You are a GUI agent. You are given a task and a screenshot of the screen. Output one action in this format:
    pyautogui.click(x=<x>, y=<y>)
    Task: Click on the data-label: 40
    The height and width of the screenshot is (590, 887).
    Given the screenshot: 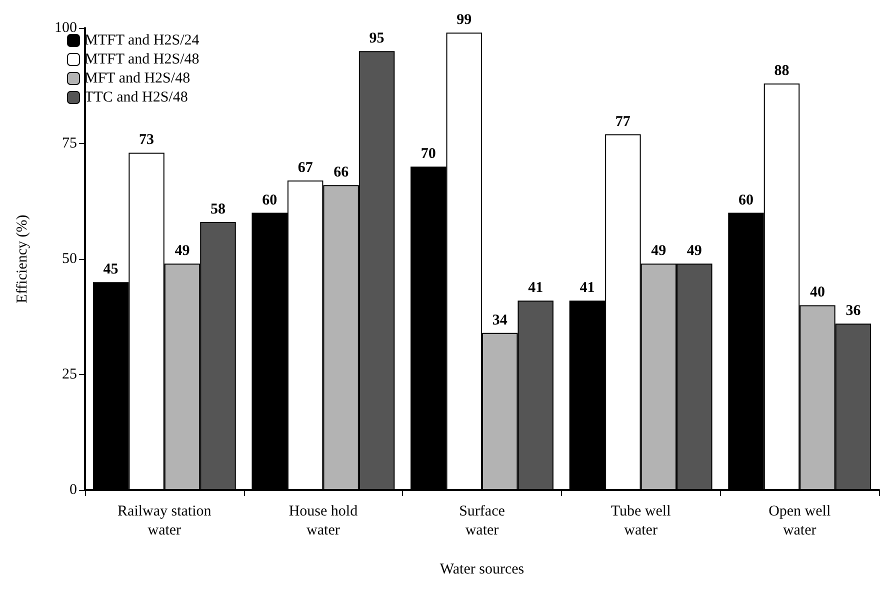 What is the action you would take?
    pyautogui.click(x=817, y=292)
    